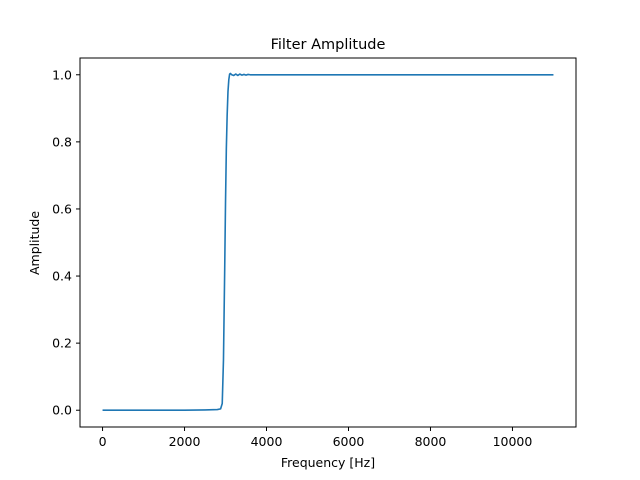 This screenshot has height=480, width=640. What do you see at coordinates (62, 276) in the screenshot?
I see `y-tick-label: 0.4` at bounding box center [62, 276].